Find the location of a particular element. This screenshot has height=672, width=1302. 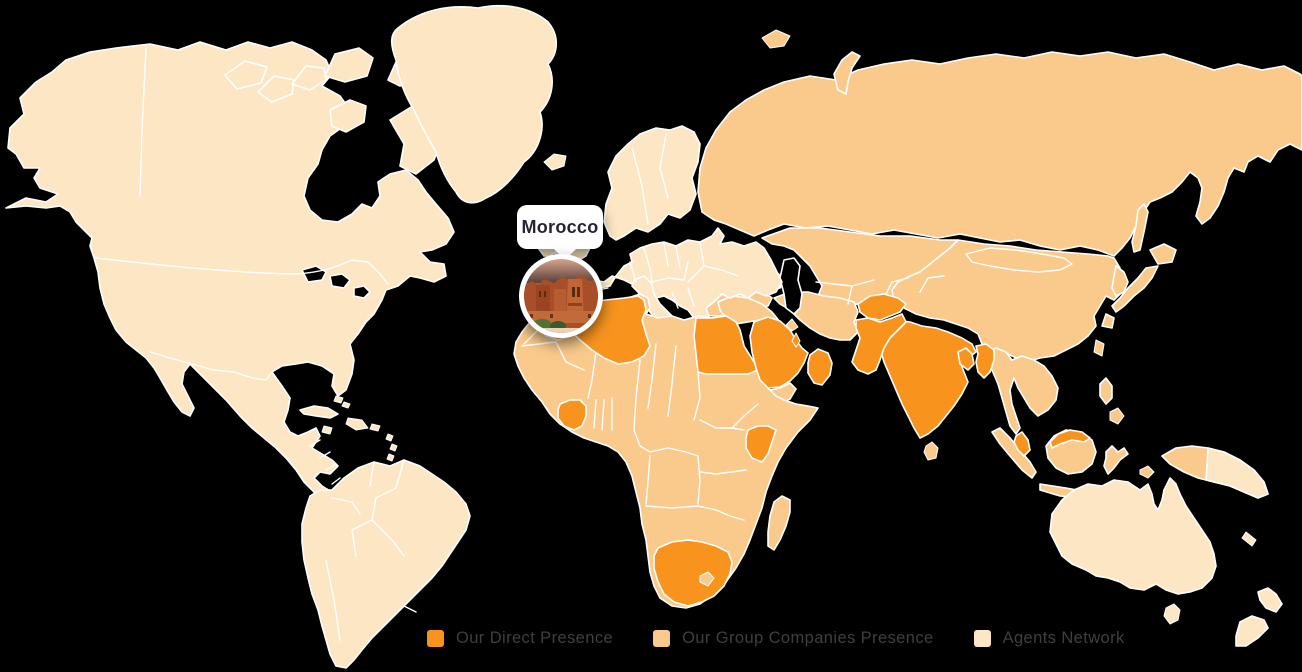

region-scandinavia is located at coordinates (652, 183).